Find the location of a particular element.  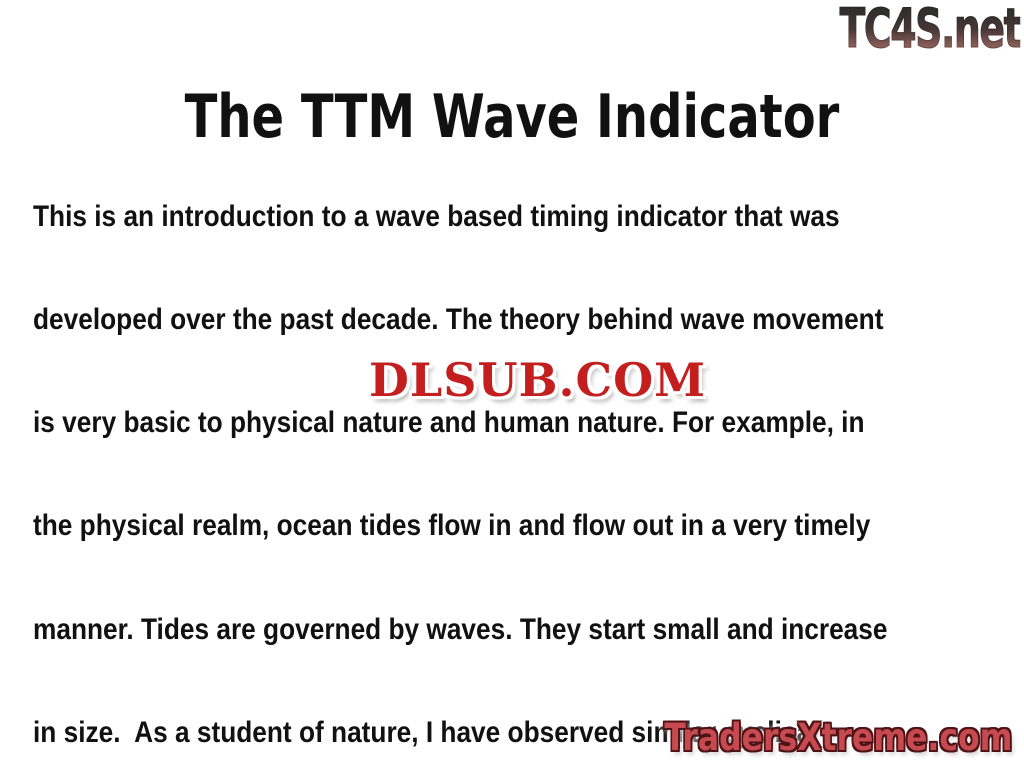

slide-title: The TTM Wave Indicator is located at coordinates (512, 117).